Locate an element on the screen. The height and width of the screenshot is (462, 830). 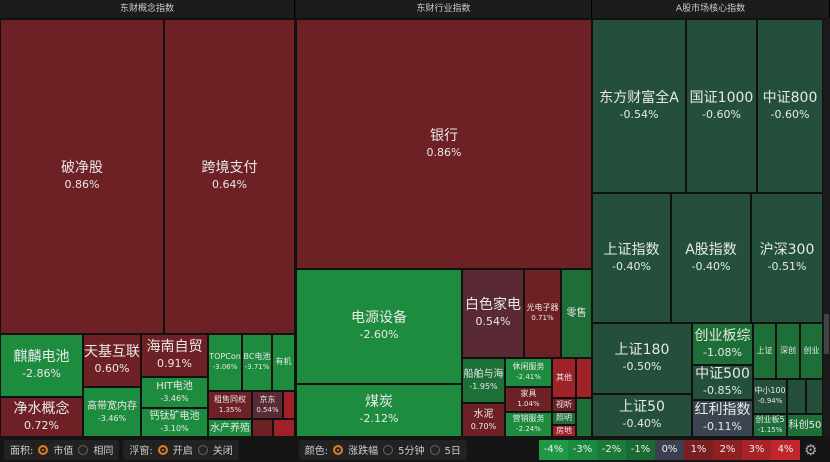
treemap-tile: 白色家电 0.54% is located at coordinates (493, 313).